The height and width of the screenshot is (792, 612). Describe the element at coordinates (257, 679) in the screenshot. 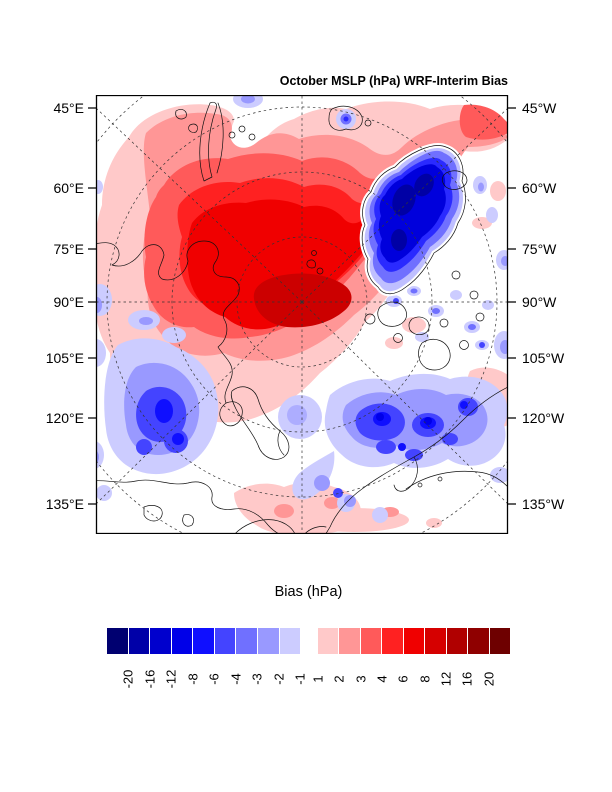

I see `colorbar-tick-label: -3` at that location.